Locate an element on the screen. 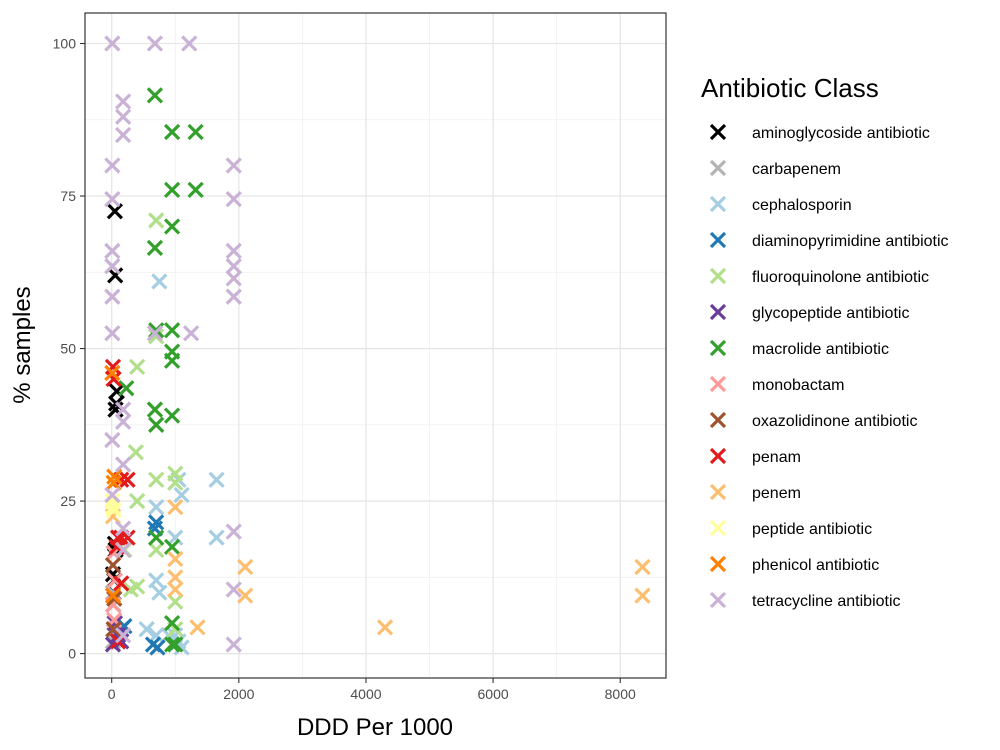 This screenshot has height=750, width=1000. legend-label: macrolide antibiotic is located at coordinates (820, 349).